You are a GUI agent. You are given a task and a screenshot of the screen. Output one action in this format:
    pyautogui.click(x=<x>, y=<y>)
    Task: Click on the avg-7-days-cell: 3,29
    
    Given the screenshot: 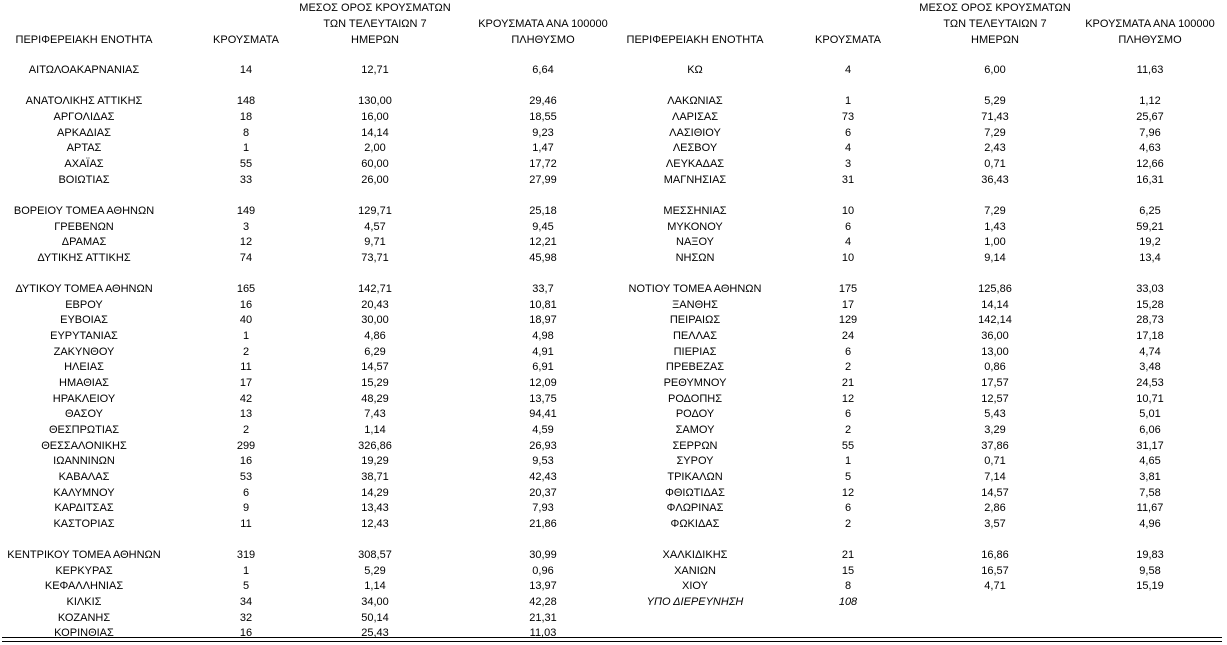 What is the action you would take?
    pyautogui.click(x=995, y=429)
    